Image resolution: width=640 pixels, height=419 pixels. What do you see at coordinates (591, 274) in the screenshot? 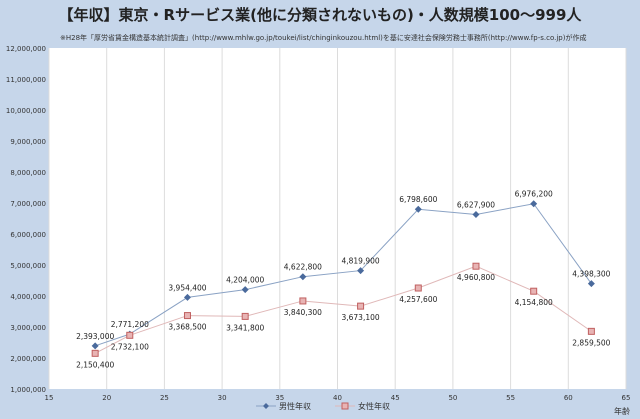
I see `data-label: 4,398,300` at bounding box center [591, 274].